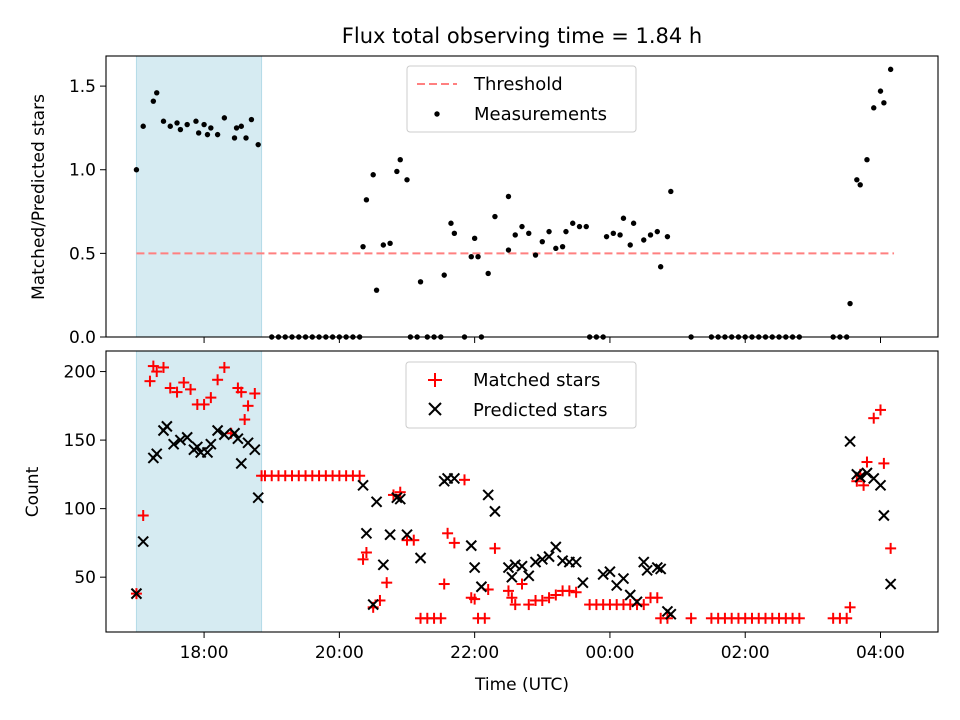 The height and width of the screenshot is (720, 960). Describe the element at coordinates (880, 653) in the screenshot. I see `x-tick-label: 04:00` at that location.